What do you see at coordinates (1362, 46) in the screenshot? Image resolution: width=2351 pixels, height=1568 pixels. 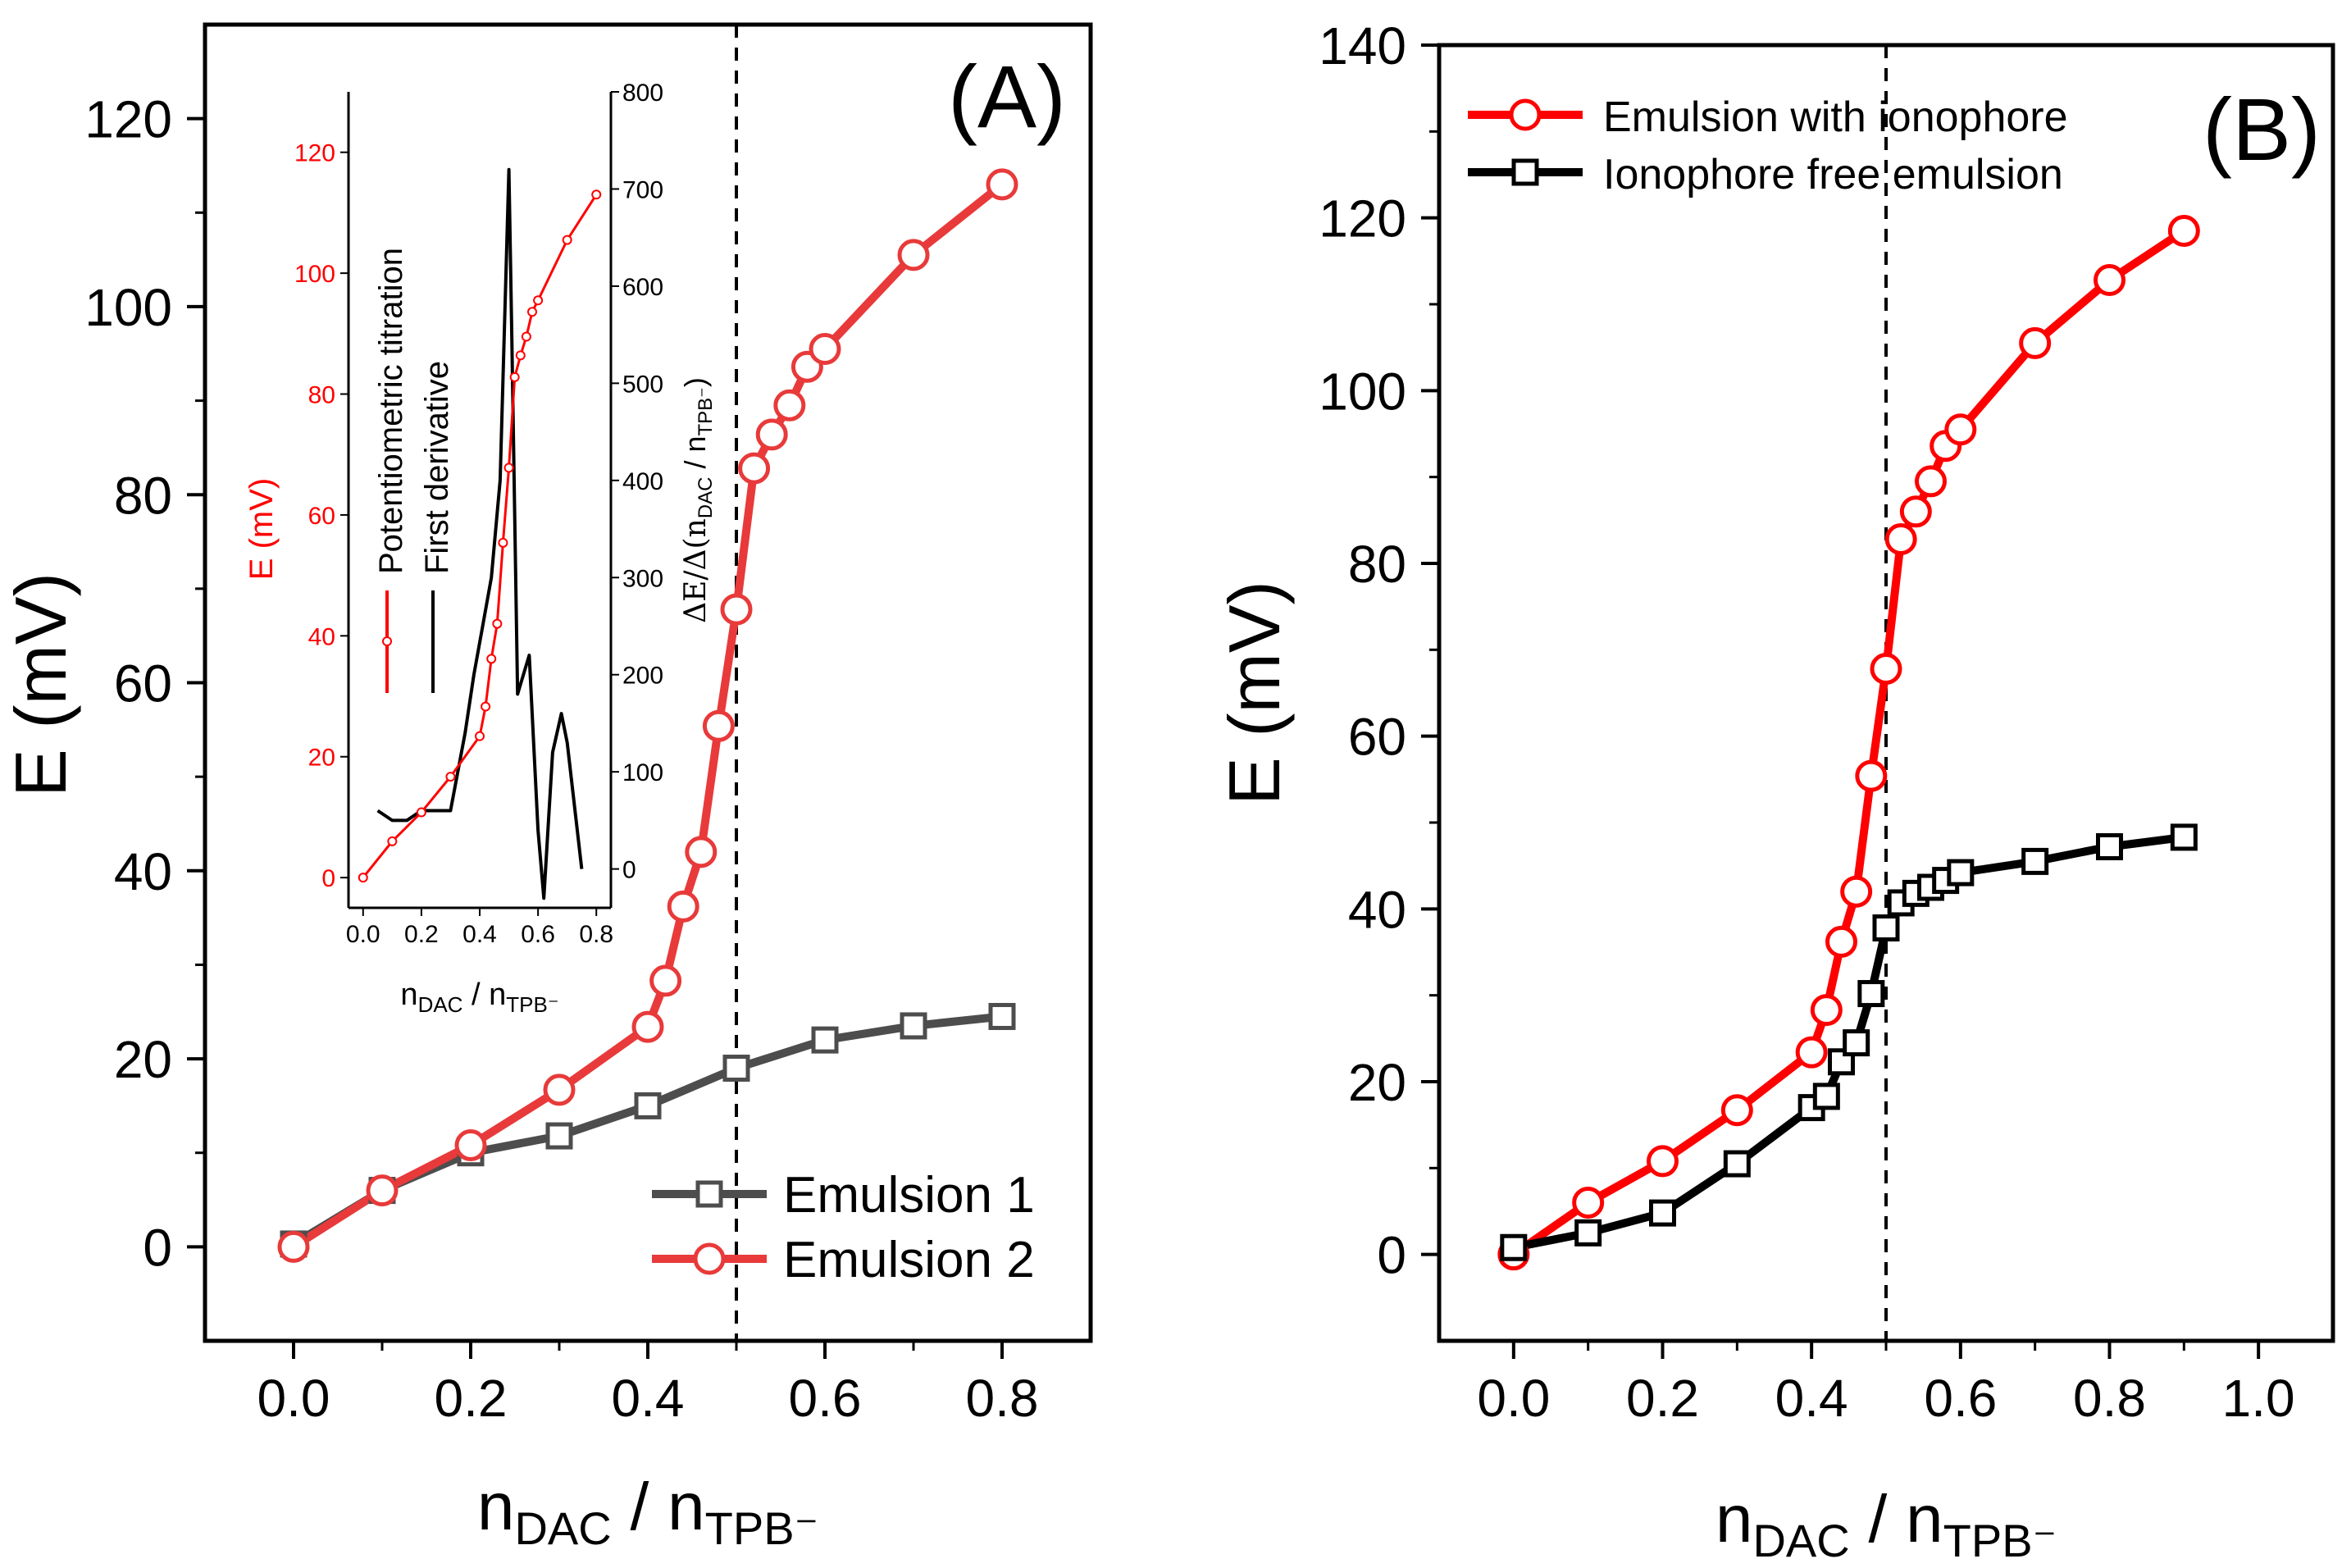 I see `y-tick-label: 140` at bounding box center [1362, 46].